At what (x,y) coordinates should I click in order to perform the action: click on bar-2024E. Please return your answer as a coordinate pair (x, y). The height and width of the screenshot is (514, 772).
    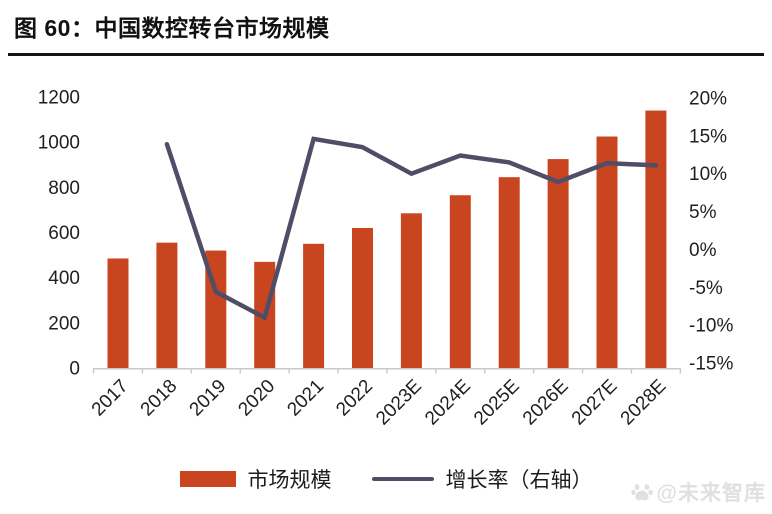
    Looking at the image, I should click on (460, 281).